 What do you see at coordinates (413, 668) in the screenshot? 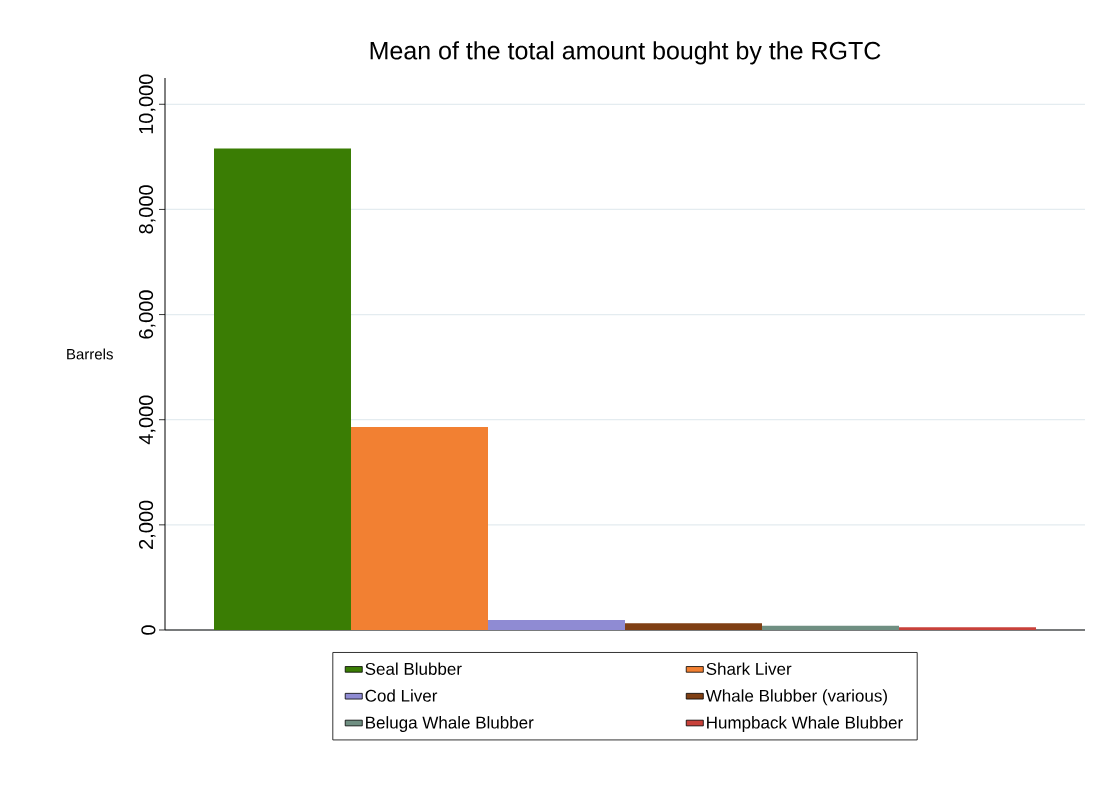
I see `legend-label: Seal Blubber` at bounding box center [413, 668].